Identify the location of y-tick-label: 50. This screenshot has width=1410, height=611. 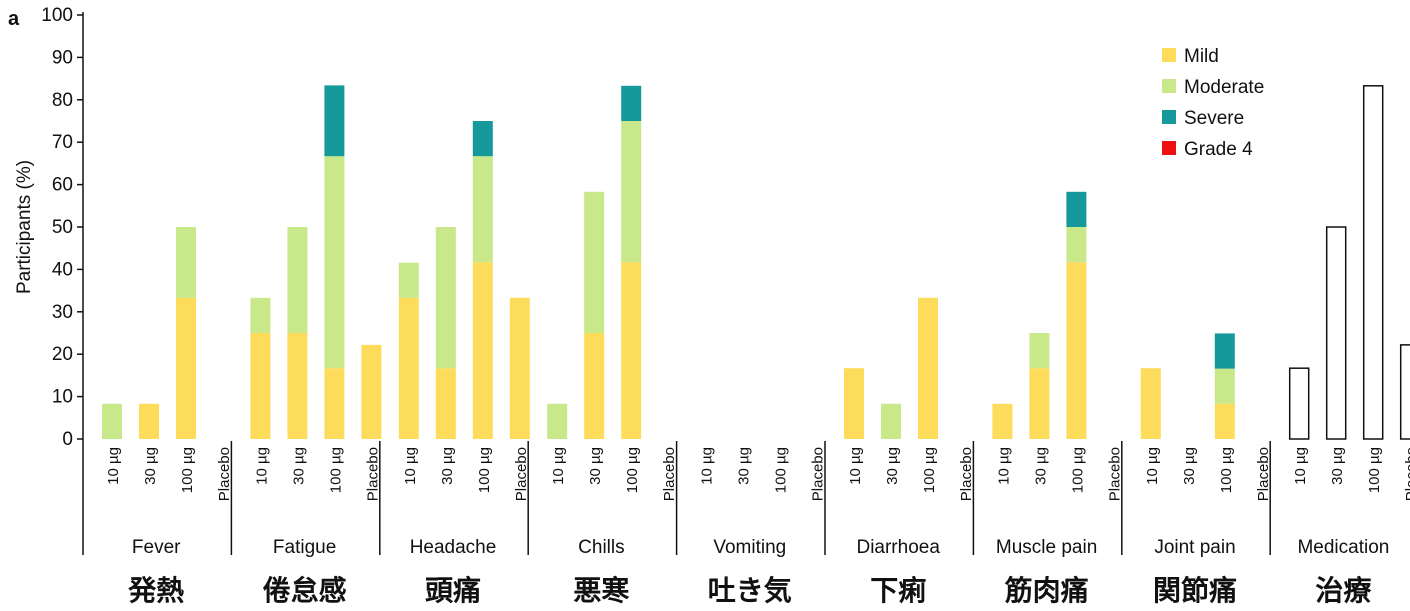
(62, 227).